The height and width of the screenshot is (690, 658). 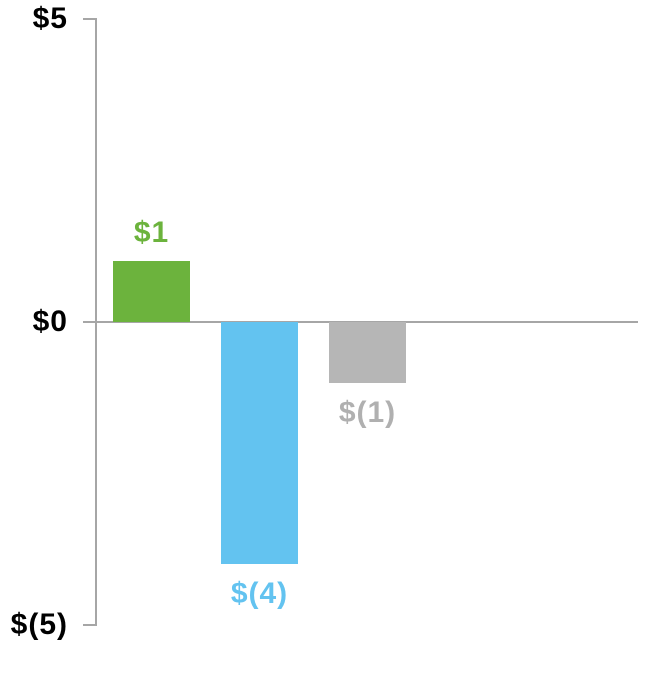 What do you see at coordinates (50, 18) in the screenshot?
I see `y-tick-label-5: $5` at bounding box center [50, 18].